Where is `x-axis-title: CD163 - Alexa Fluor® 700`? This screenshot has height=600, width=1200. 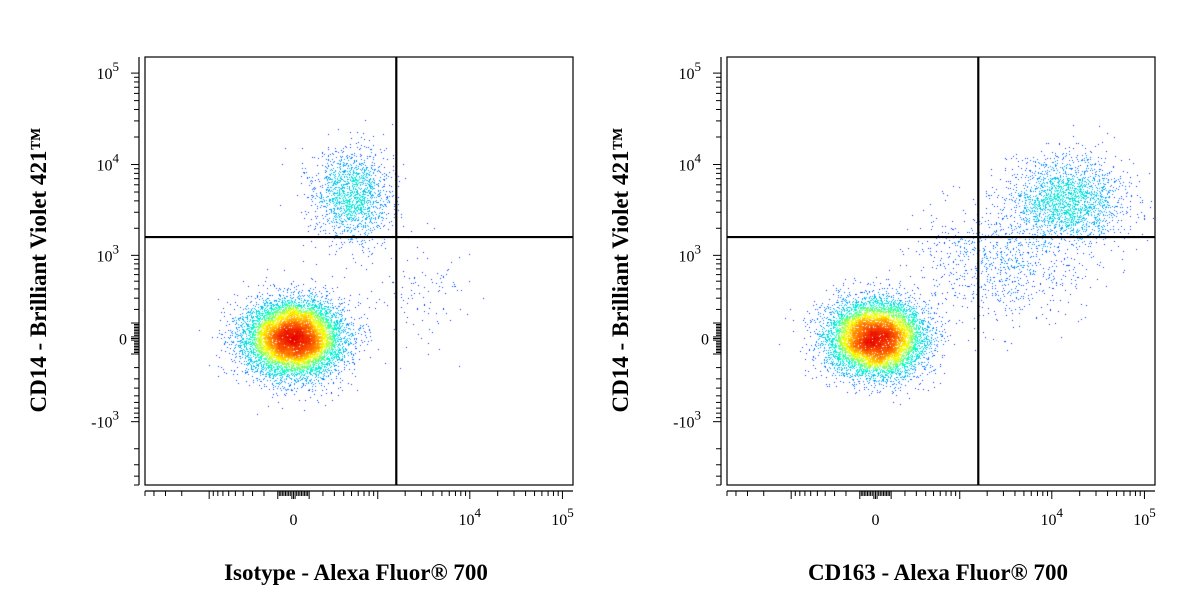 x-axis-title: CD163 - Alexa Fluor® 700 is located at coordinates (938, 572).